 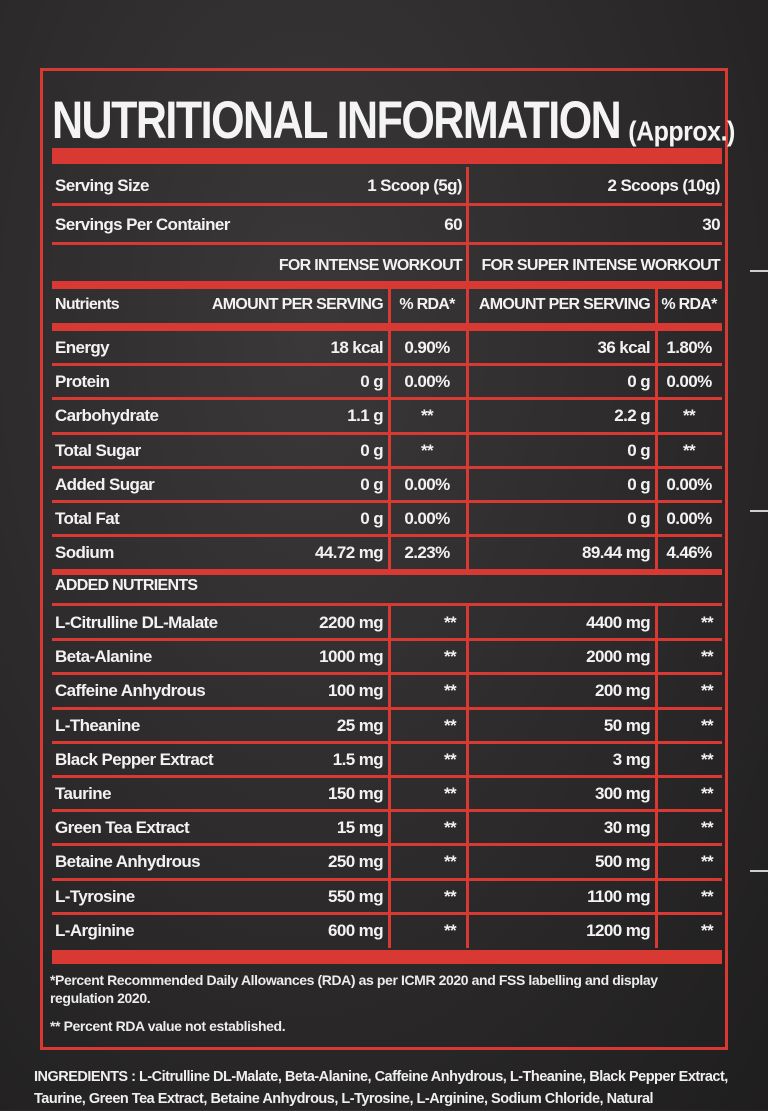 I want to click on added-nutrient-amount-1: 150 mg, so click(x=356, y=793).